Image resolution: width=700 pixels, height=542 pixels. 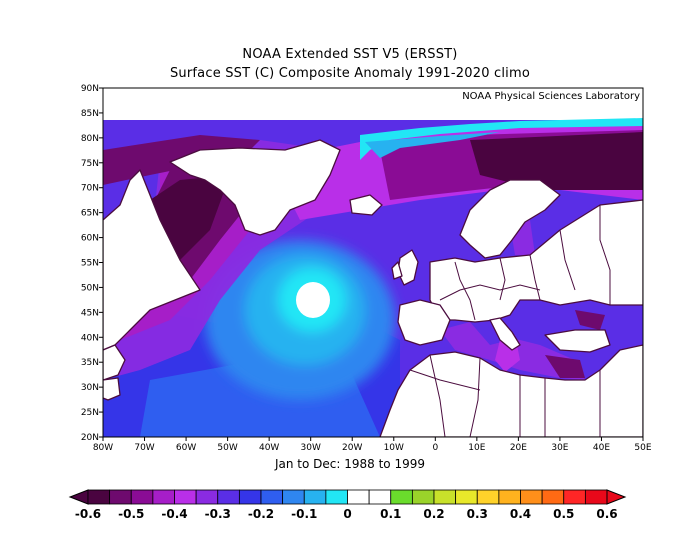 What do you see at coordinates (559, 448) in the screenshot?
I see `lon-tick-label: 30E` at bounding box center [559, 448].